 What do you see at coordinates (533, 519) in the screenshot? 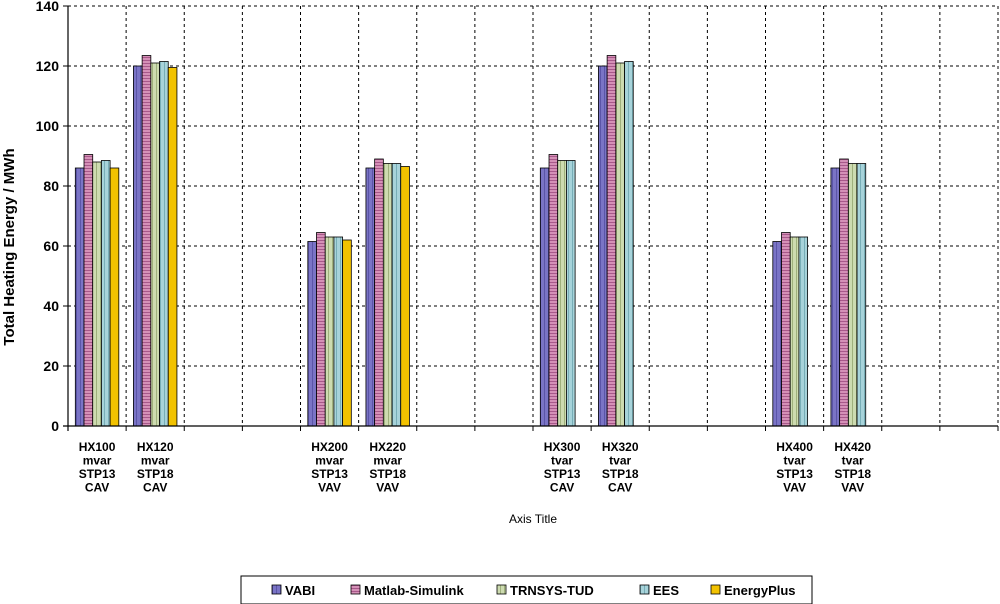
I see `x-axis-title: Axis Title` at bounding box center [533, 519].